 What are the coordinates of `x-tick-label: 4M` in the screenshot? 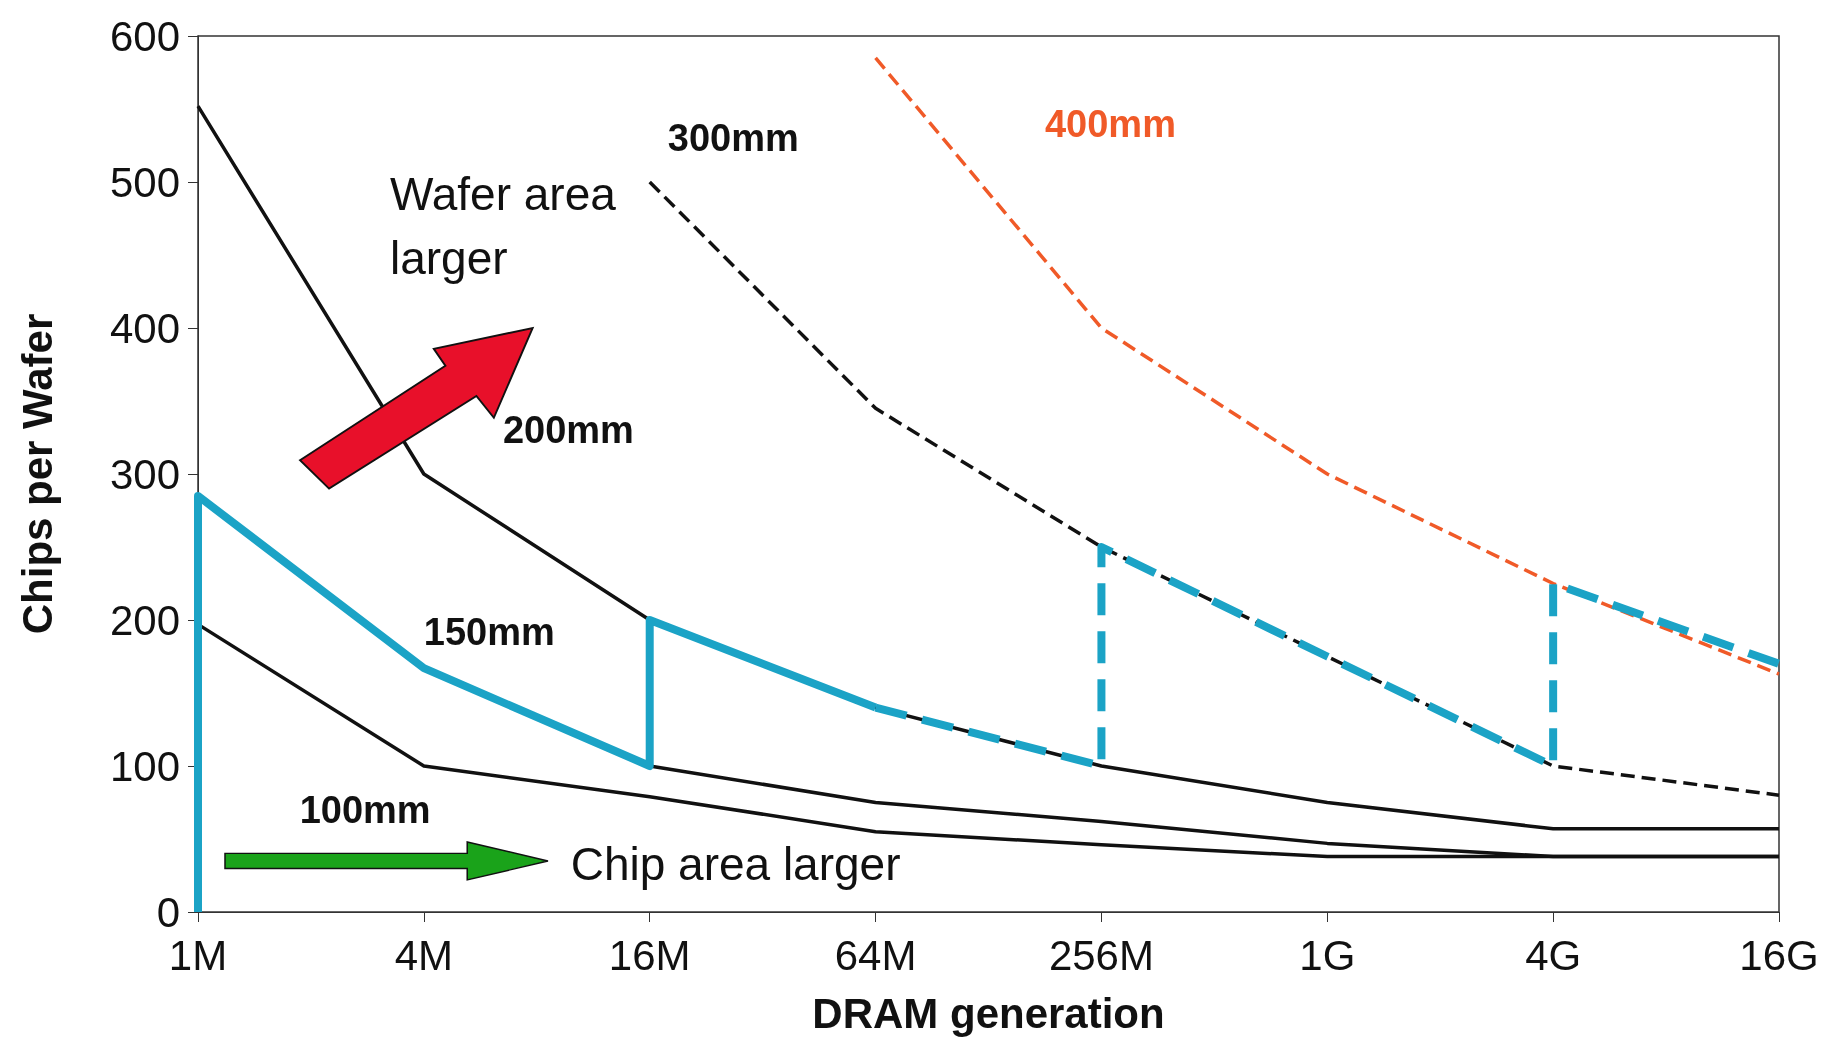 It's located at (424, 955).